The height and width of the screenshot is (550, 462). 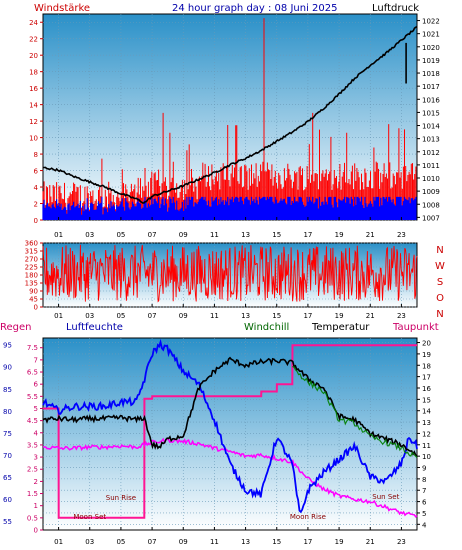 I want to click on pressure-tick-label: 1007, so click(x=431, y=218).